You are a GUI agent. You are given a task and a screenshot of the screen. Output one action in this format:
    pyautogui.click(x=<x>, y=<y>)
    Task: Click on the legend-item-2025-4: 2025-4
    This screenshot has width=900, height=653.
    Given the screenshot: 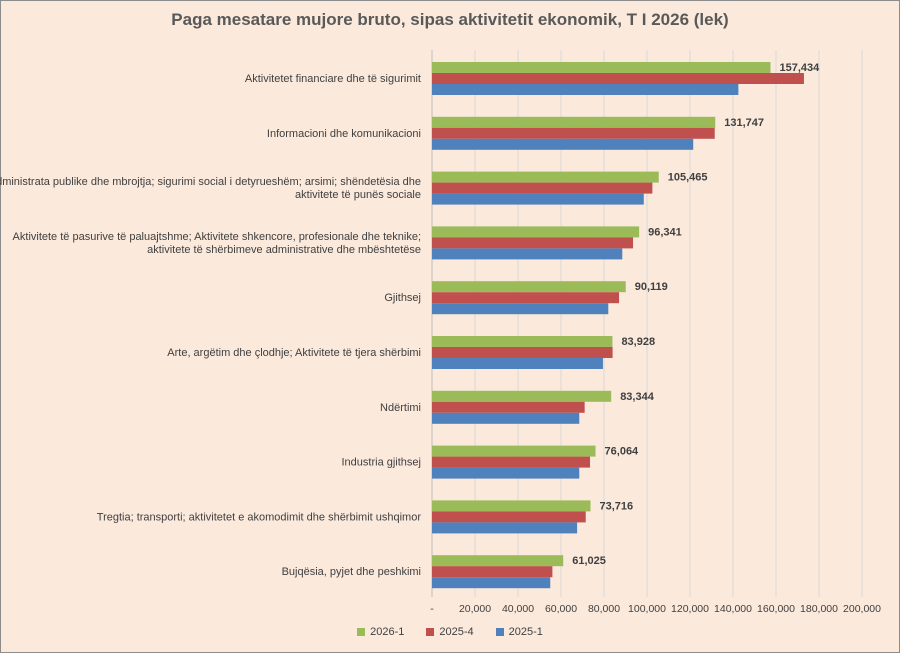 What is the action you would take?
    pyautogui.click(x=450, y=632)
    